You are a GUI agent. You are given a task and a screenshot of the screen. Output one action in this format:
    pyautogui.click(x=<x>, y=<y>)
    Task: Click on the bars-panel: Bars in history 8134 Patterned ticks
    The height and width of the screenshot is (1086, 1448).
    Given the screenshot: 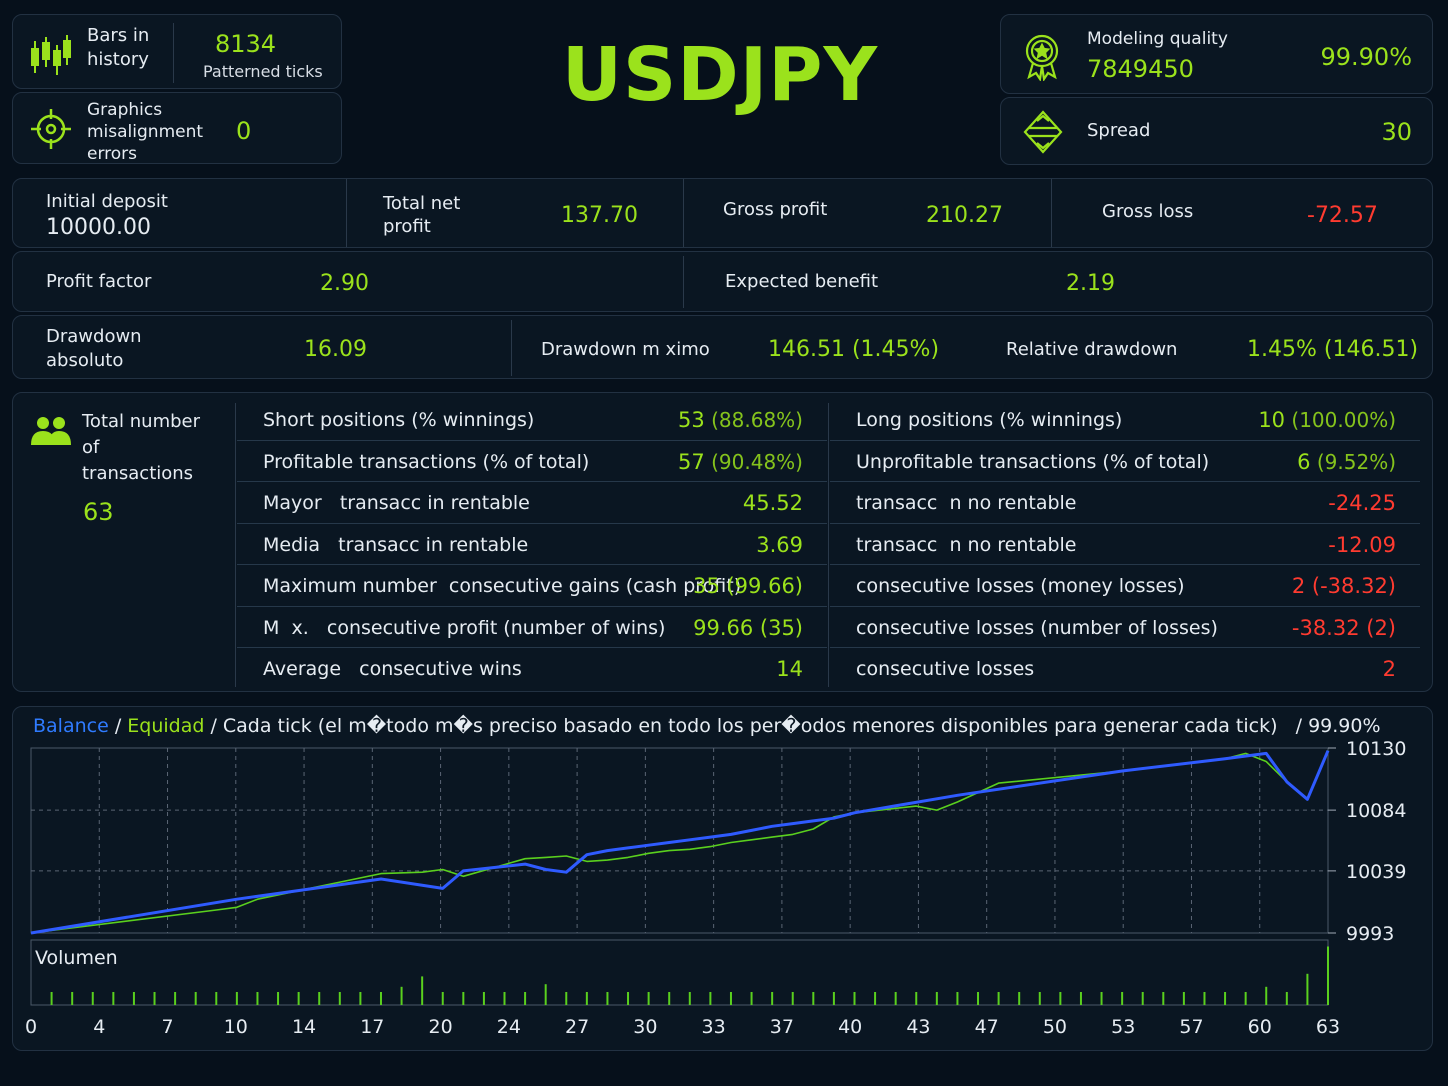 What is the action you would take?
    pyautogui.click(x=177, y=51)
    